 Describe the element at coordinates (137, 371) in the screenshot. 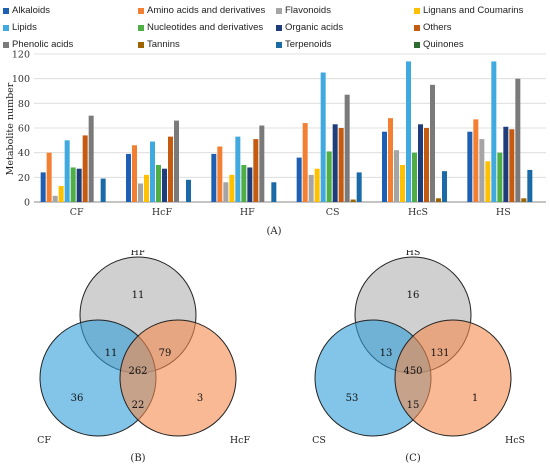

I see `venn-count-all: 262` at that location.